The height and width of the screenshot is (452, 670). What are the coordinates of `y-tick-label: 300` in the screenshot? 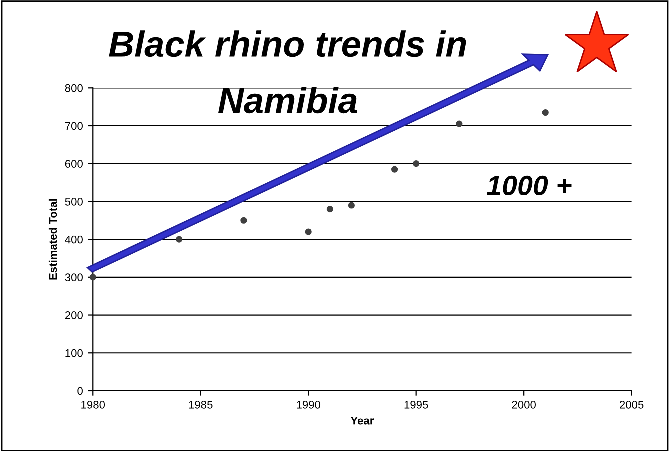 It's located at (74, 278).